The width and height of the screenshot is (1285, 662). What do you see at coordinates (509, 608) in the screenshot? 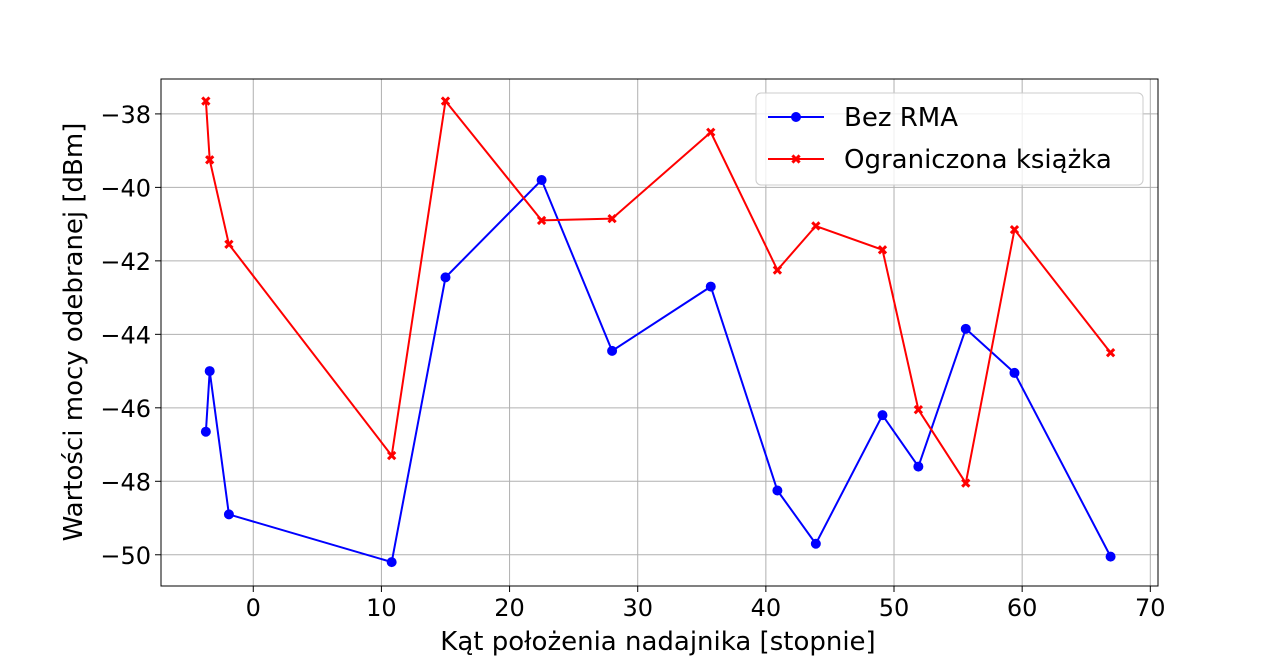
I see `x-tick-label: 20` at bounding box center [509, 608].